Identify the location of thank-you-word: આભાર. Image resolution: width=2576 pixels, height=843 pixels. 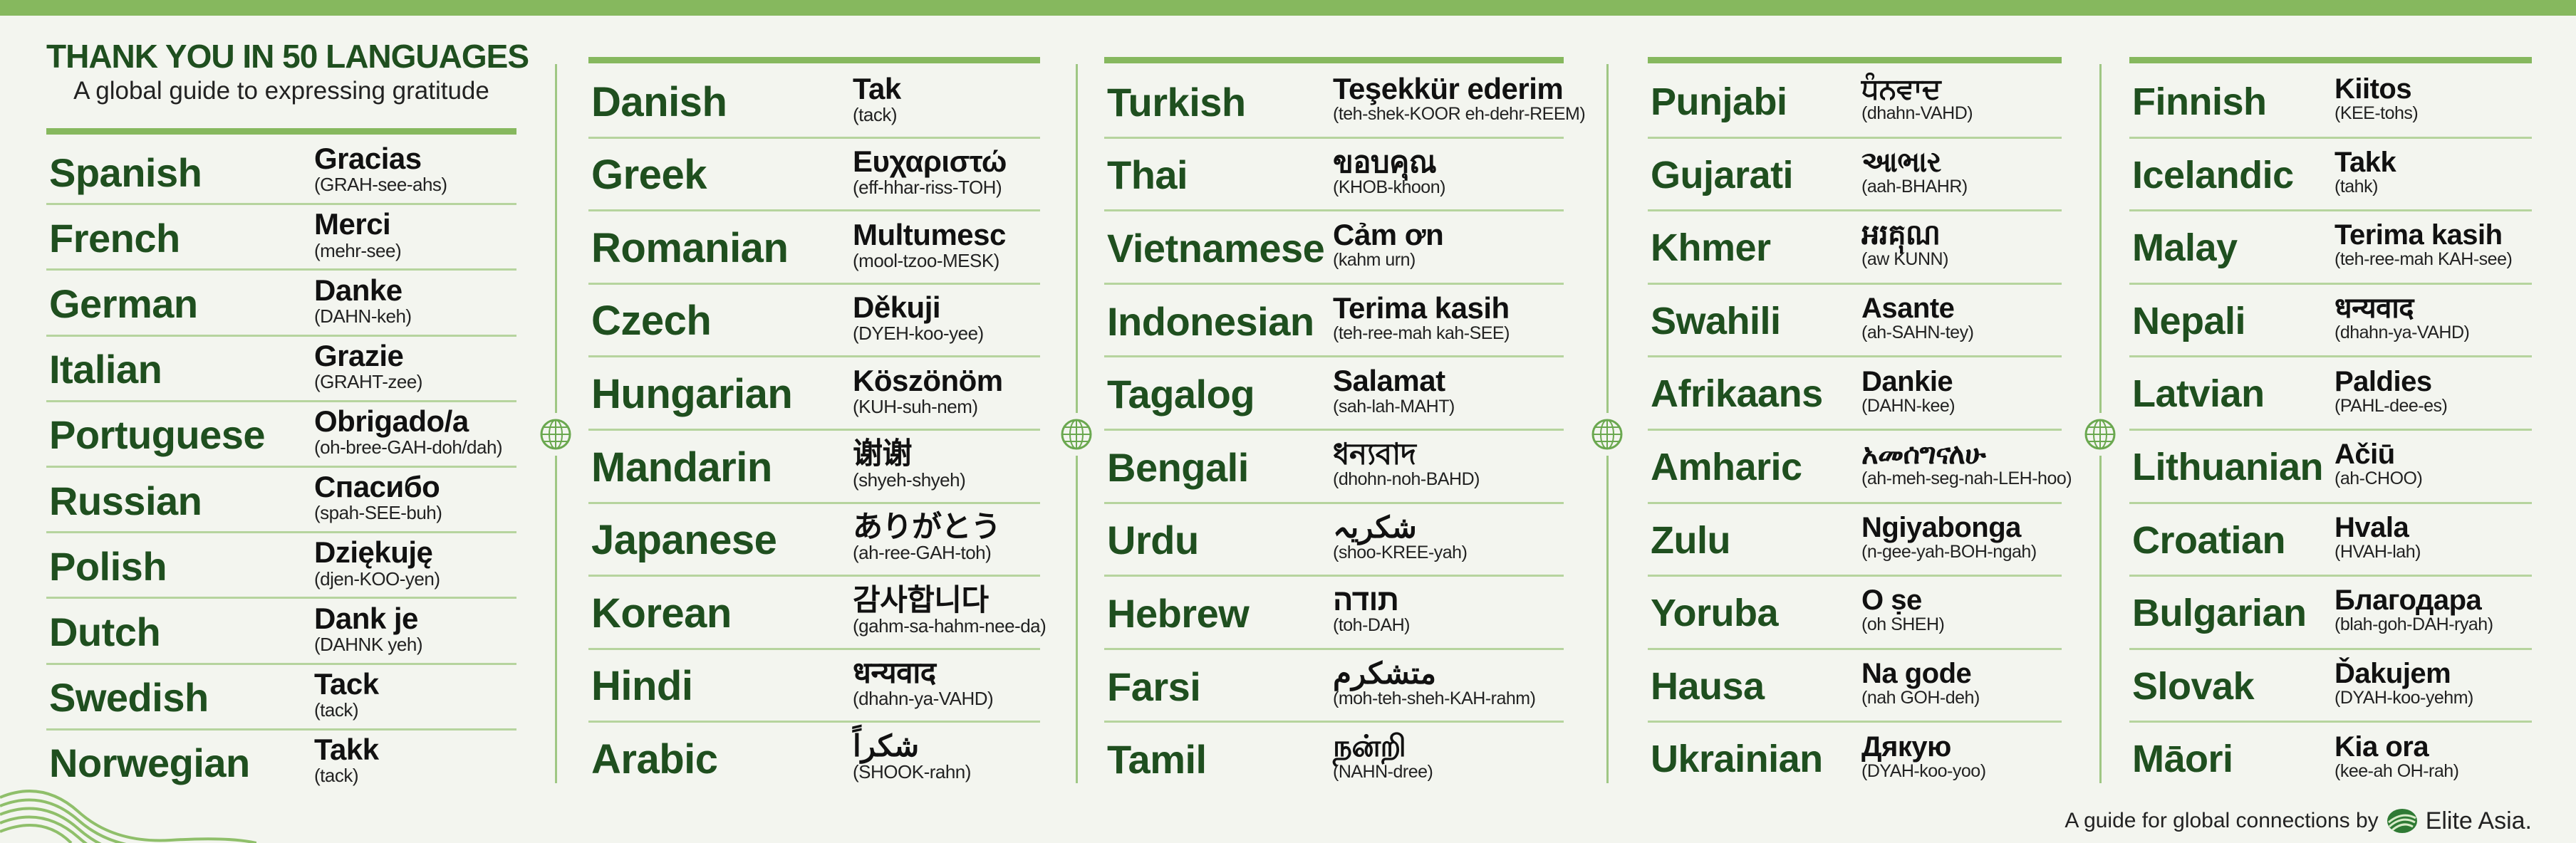
(1901, 162).